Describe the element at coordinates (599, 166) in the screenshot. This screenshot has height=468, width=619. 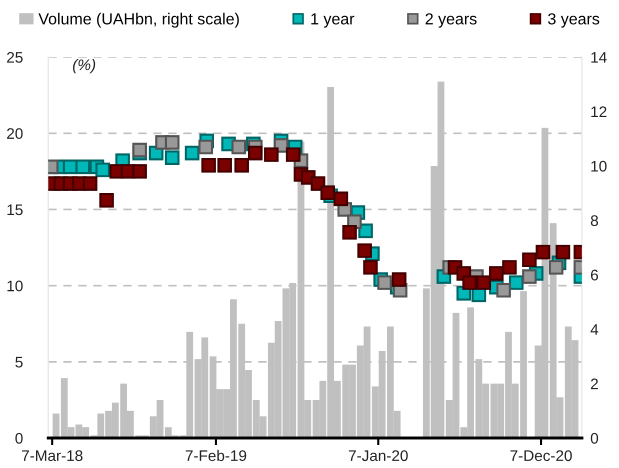
I see `y2-tick-label: 10` at that location.